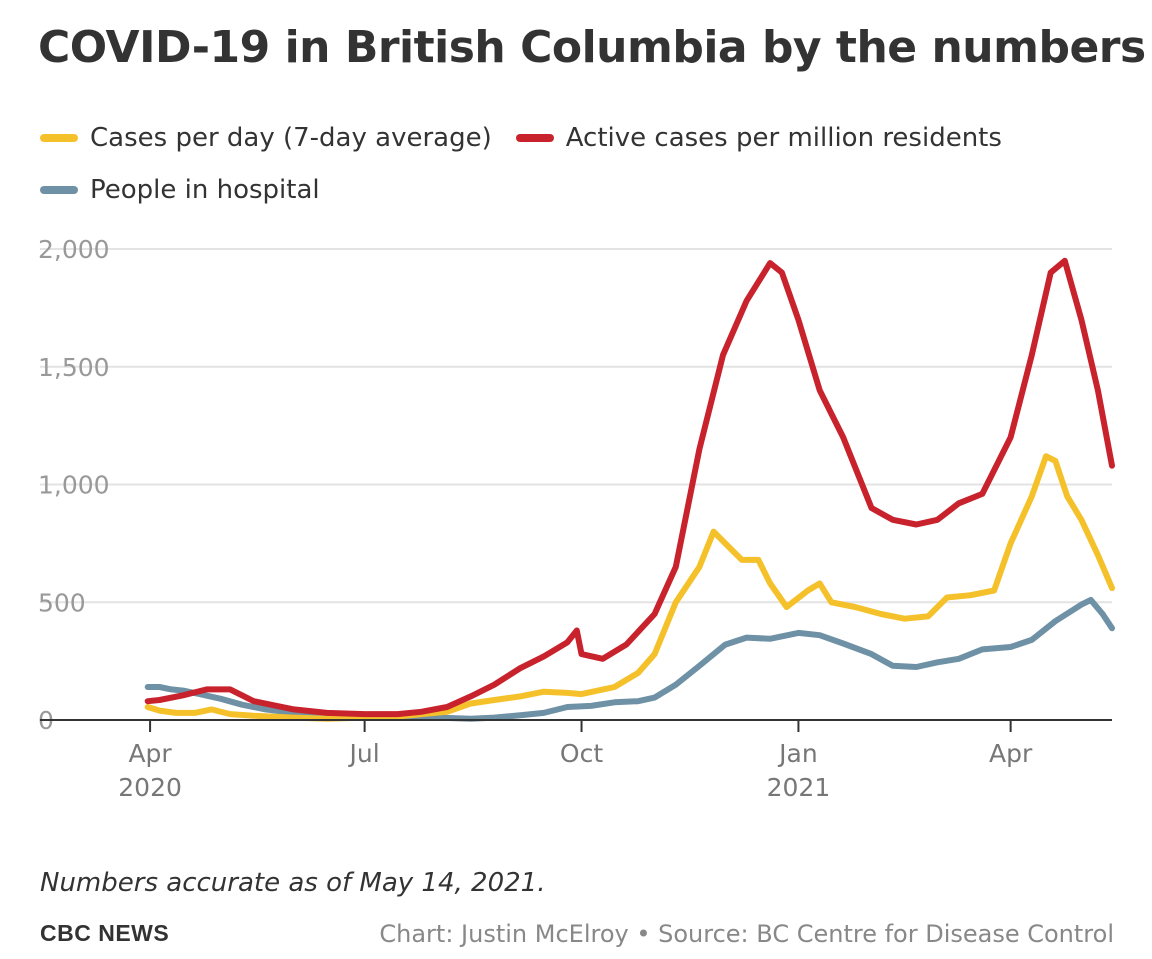 The width and height of the screenshot is (1152, 959). What do you see at coordinates (74, 249) in the screenshot?
I see `y-tick-label: 2,000` at bounding box center [74, 249].